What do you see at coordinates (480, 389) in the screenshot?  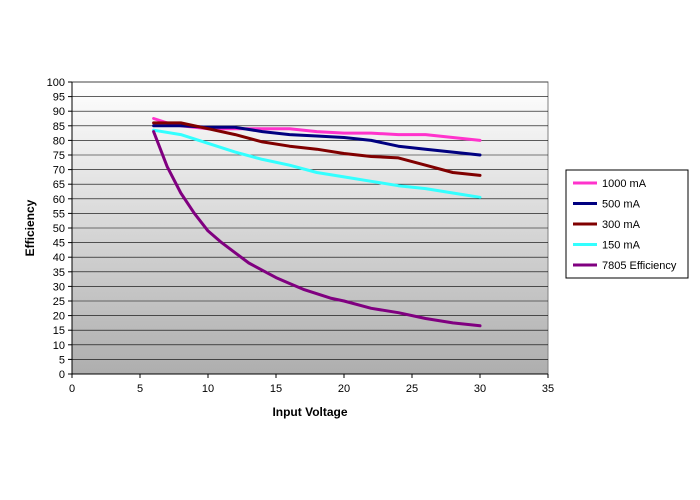 I see `x-tick-label: 30` at bounding box center [480, 389].